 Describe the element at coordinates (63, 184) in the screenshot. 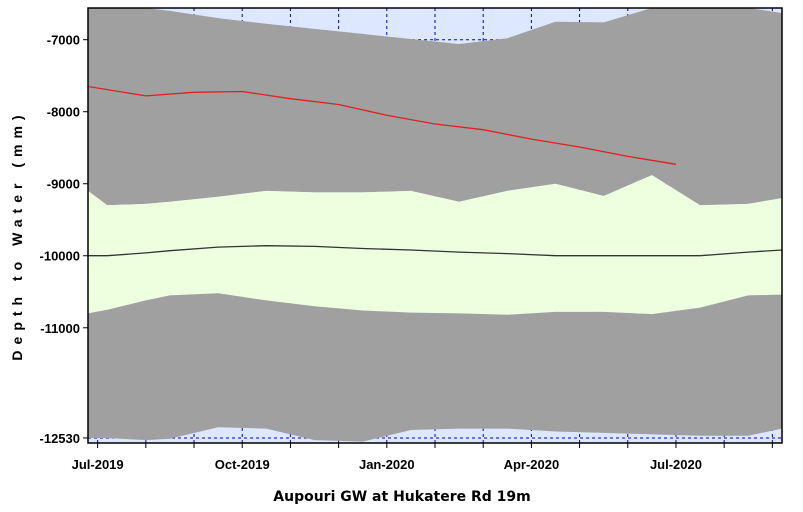

I see `y-tick-label: -9000` at that location.